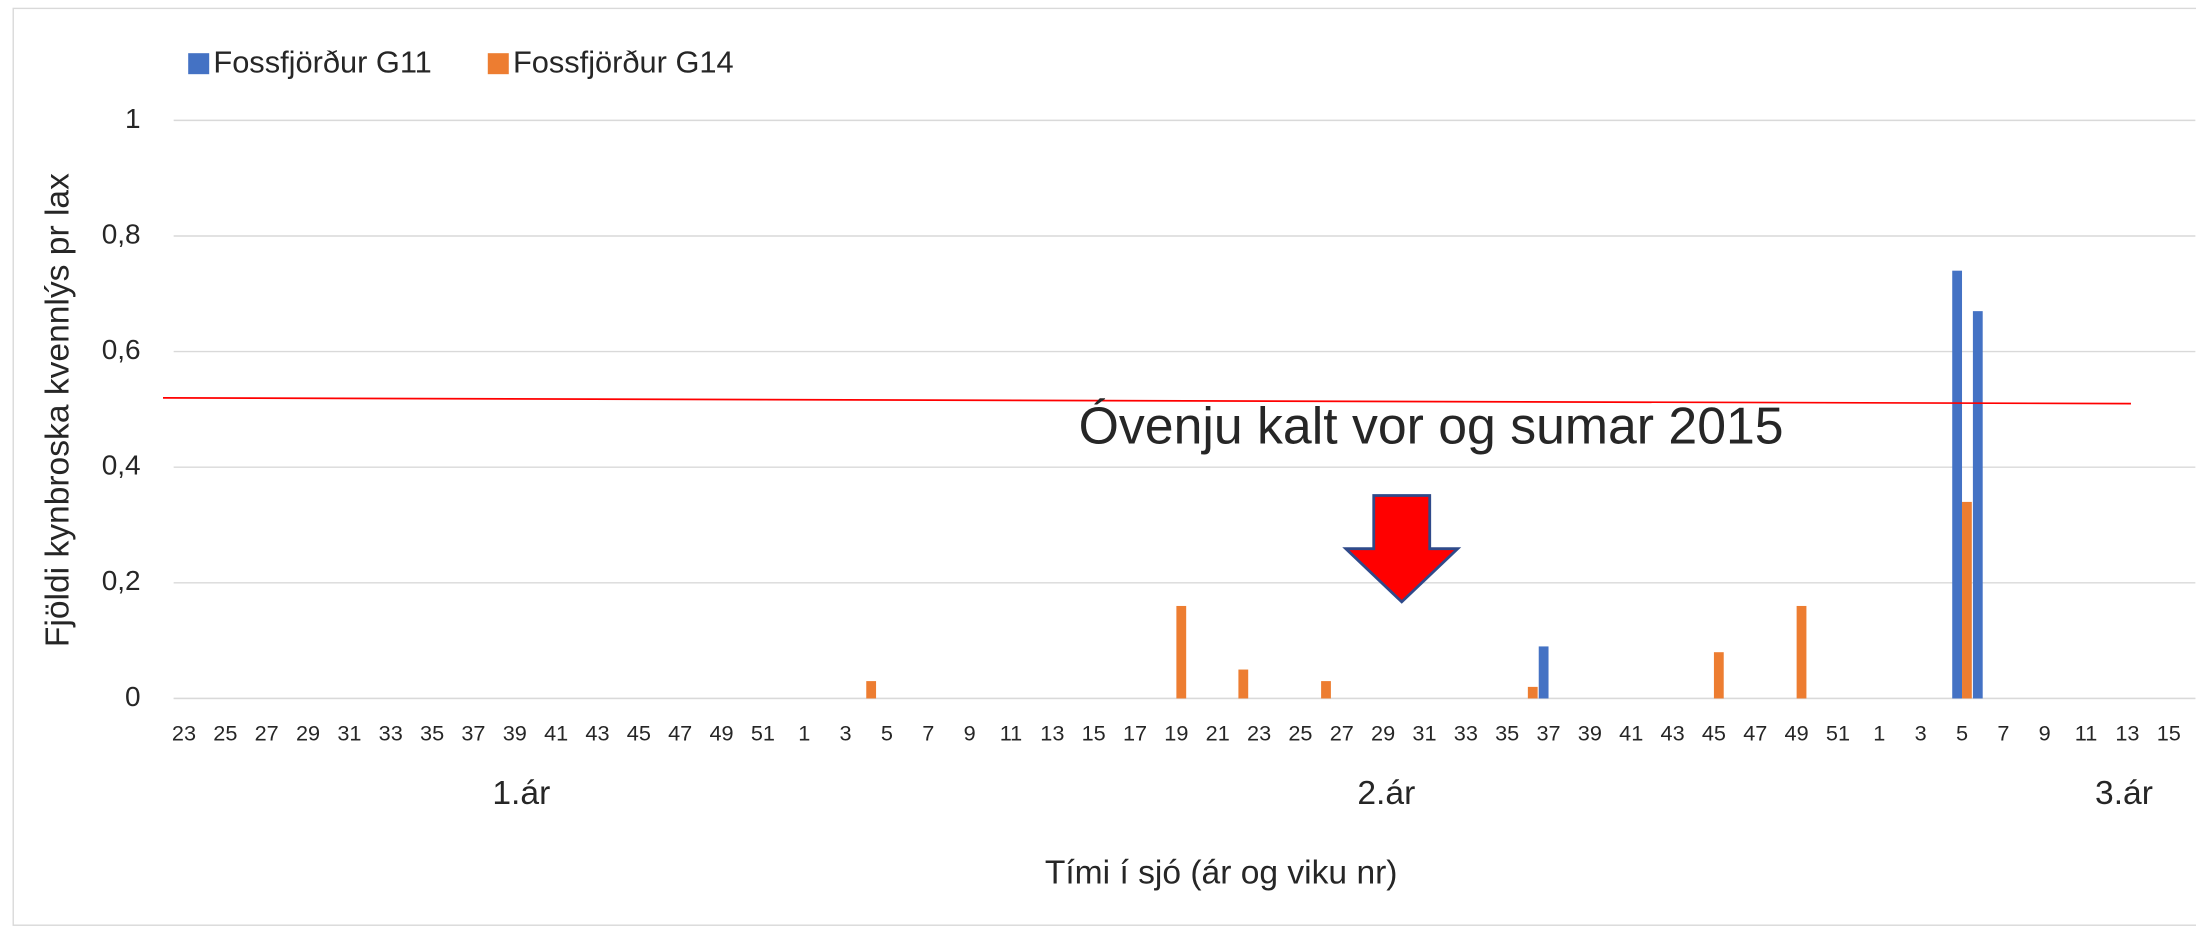 The width and height of the screenshot is (2196, 928). I want to click on x-tick-label: 21, so click(1218, 733).